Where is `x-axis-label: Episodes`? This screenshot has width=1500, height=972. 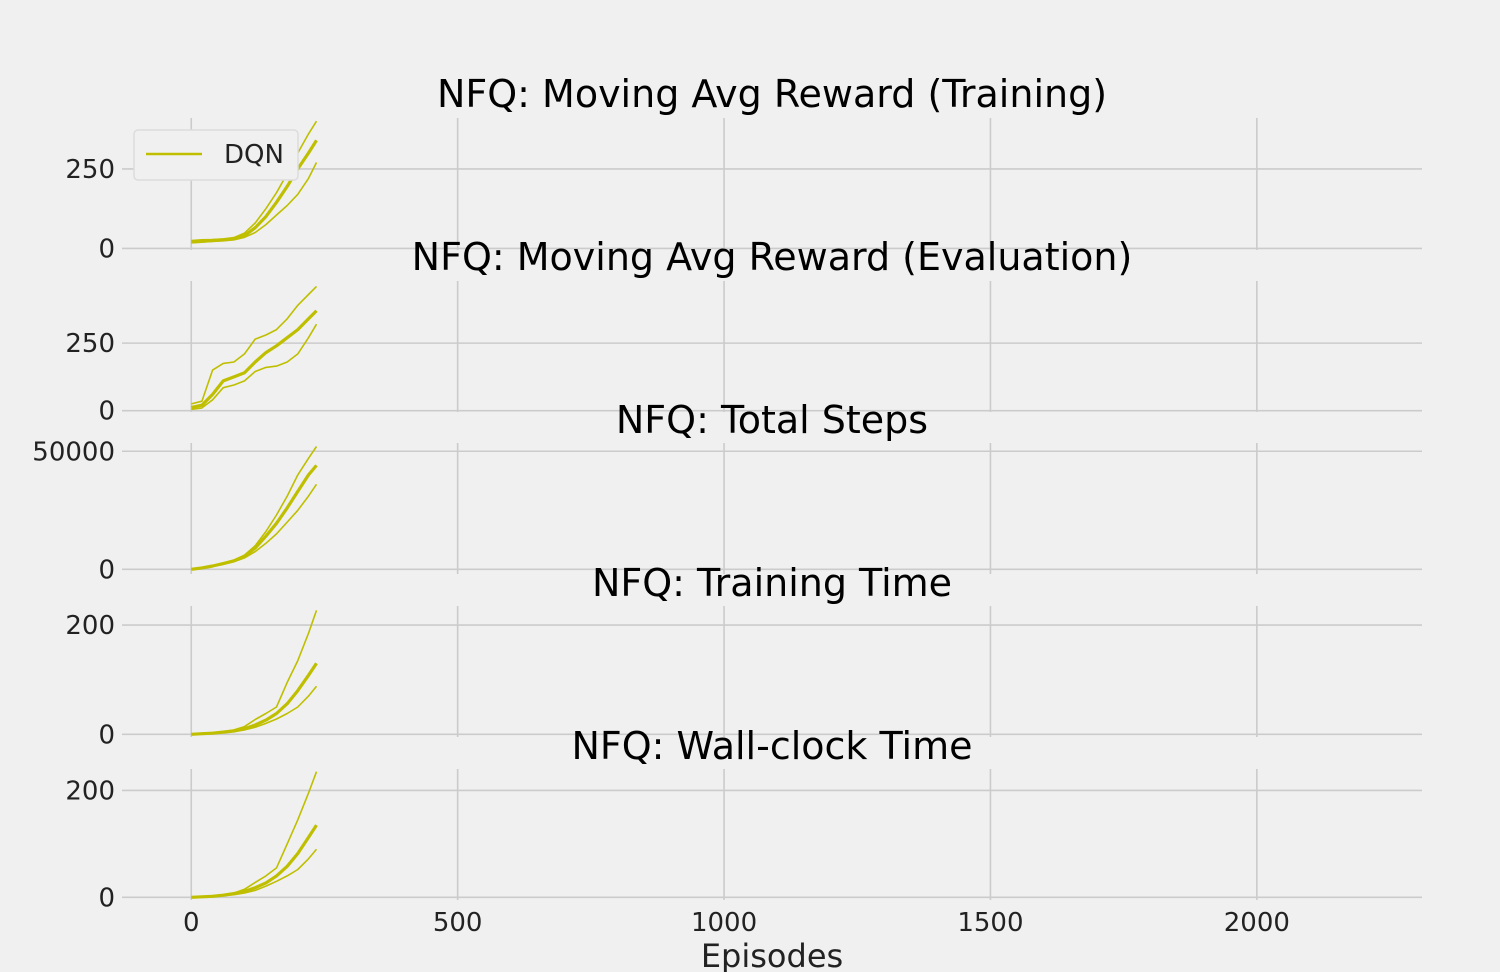 x-axis-label: Episodes is located at coordinates (772, 954).